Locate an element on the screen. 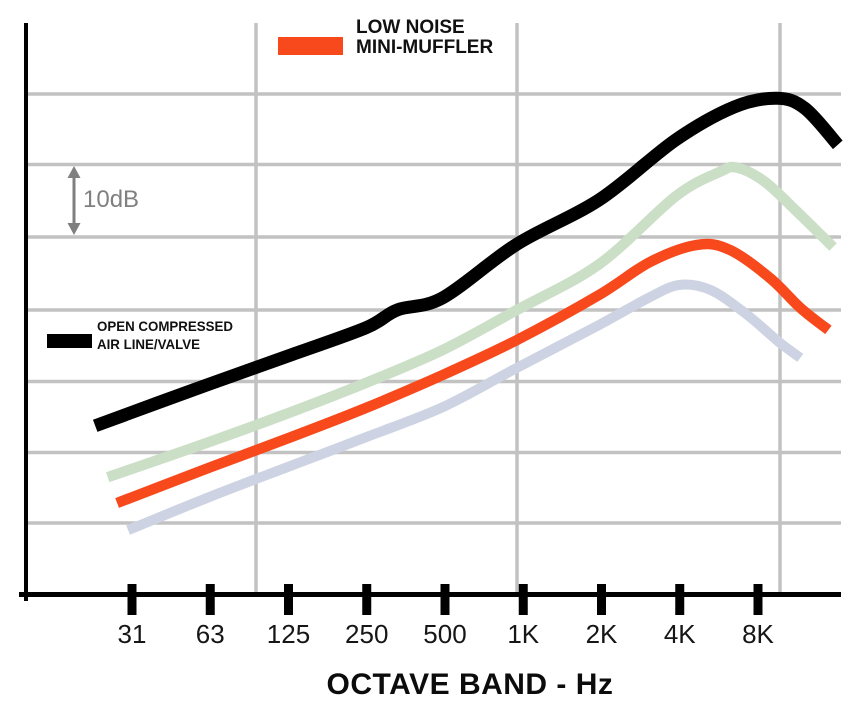  x-tick-label: 2K is located at coordinates (601, 634).